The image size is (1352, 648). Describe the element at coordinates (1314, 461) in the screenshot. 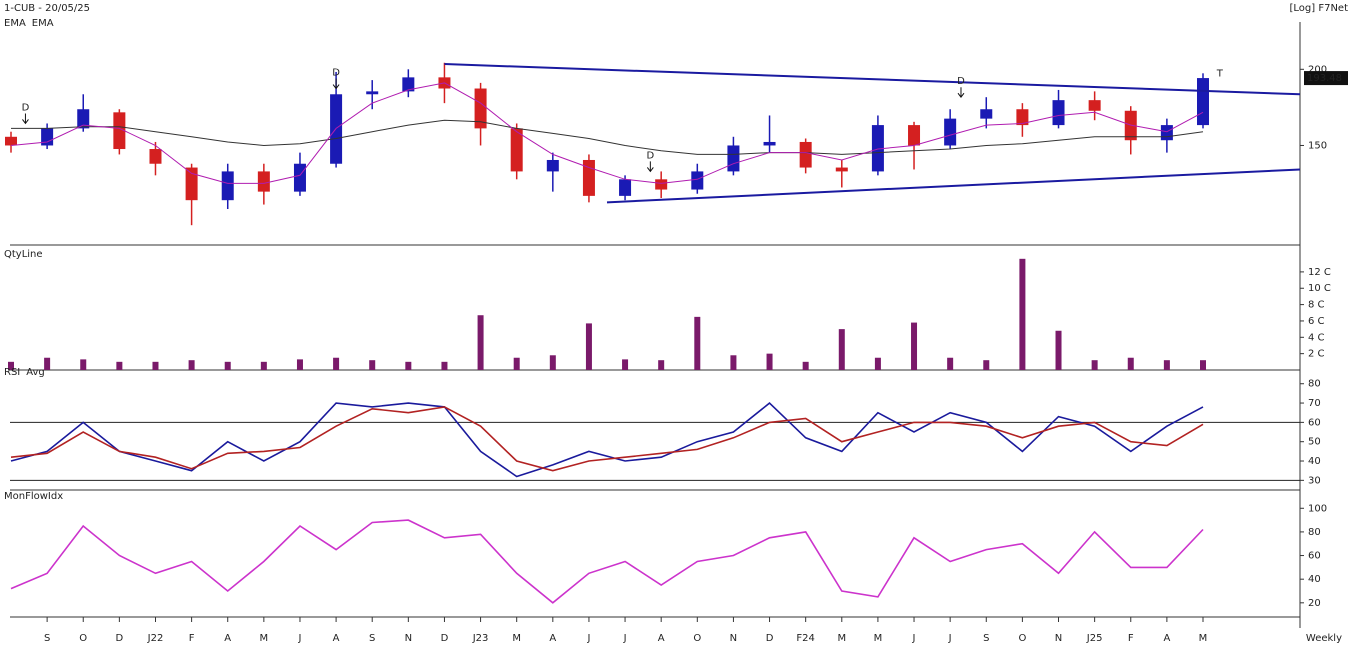

I see `y-tick-label: 40` at that location.